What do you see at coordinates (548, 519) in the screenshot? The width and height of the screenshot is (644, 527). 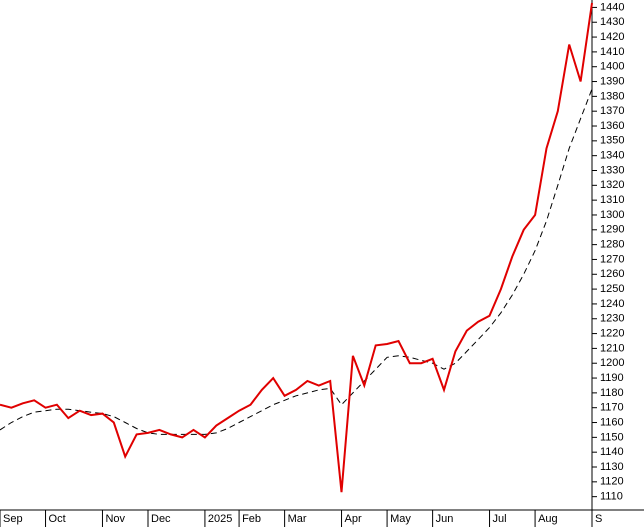 I see `x-tick-label: Aug` at bounding box center [548, 519].